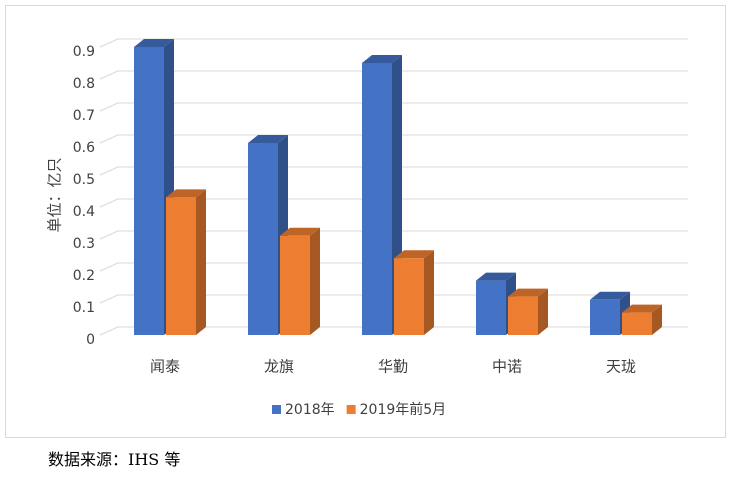 This screenshot has width=731, height=482. I want to click on source: 数据来源：IHS 等, so click(114, 459).